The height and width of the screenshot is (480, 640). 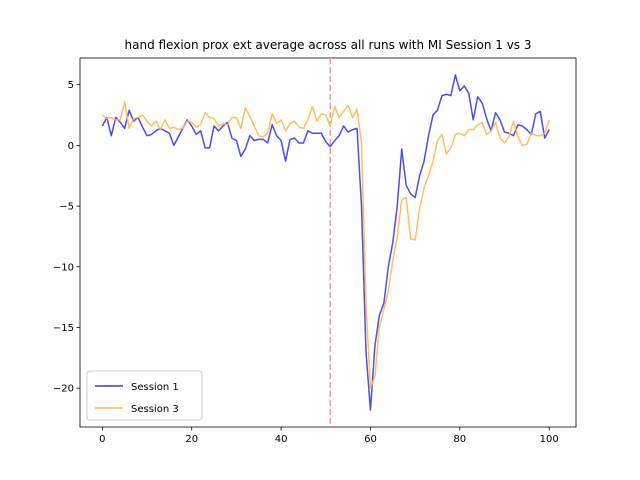 I want to click on x-tick-label: 0, so click(x=102, y=439).